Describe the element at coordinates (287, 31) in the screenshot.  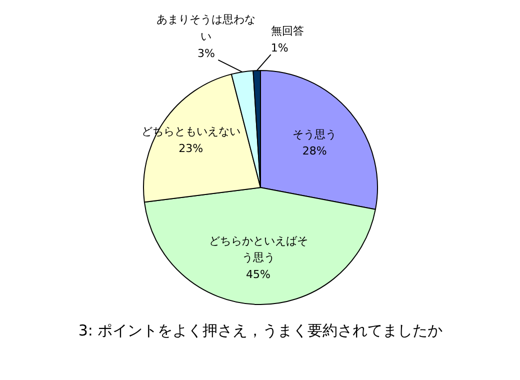
I see `slice-label: 無回答` at that location.